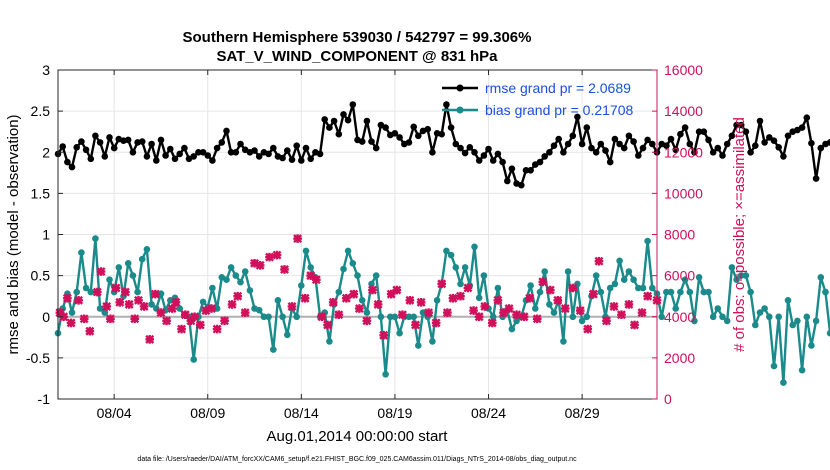  Describe the element at coordinates (394, 413) in the screenshot. I see `x-tick-label: 08/19` at that location.